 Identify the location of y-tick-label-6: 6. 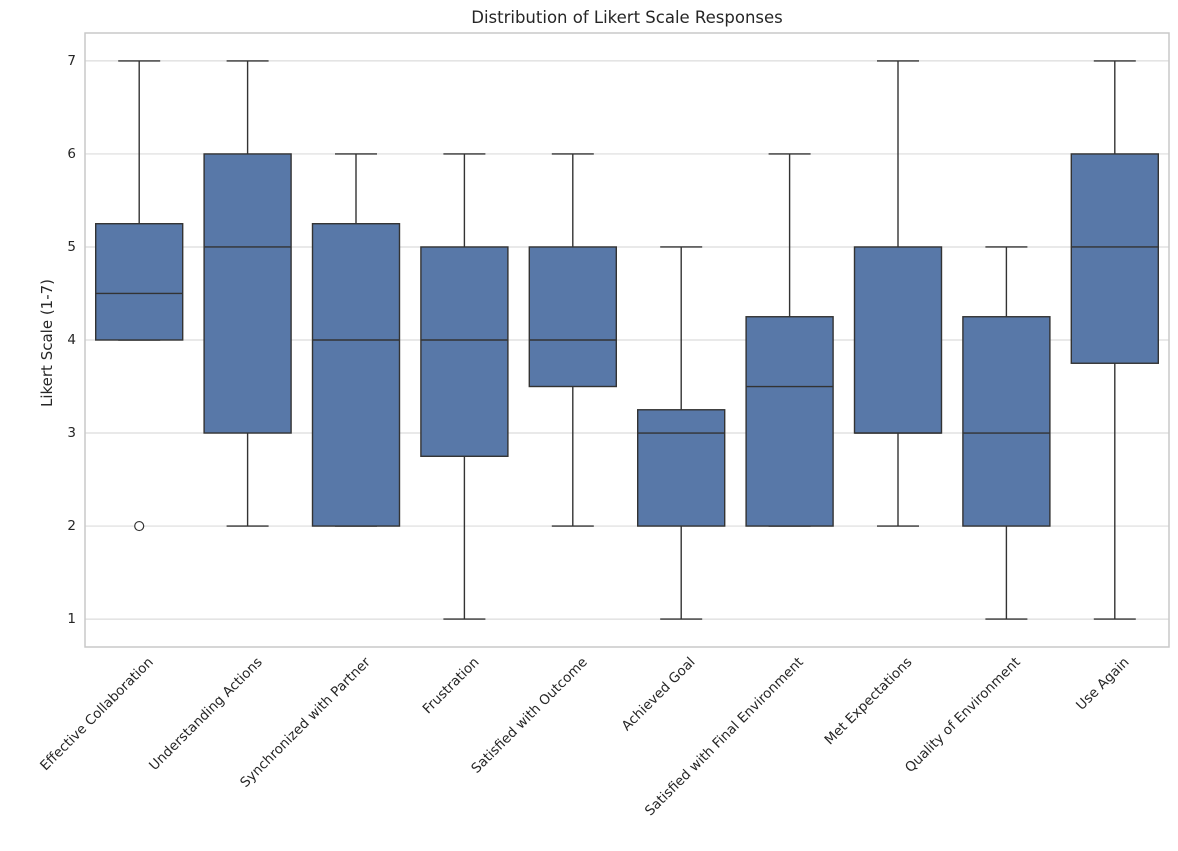
(71, 153).